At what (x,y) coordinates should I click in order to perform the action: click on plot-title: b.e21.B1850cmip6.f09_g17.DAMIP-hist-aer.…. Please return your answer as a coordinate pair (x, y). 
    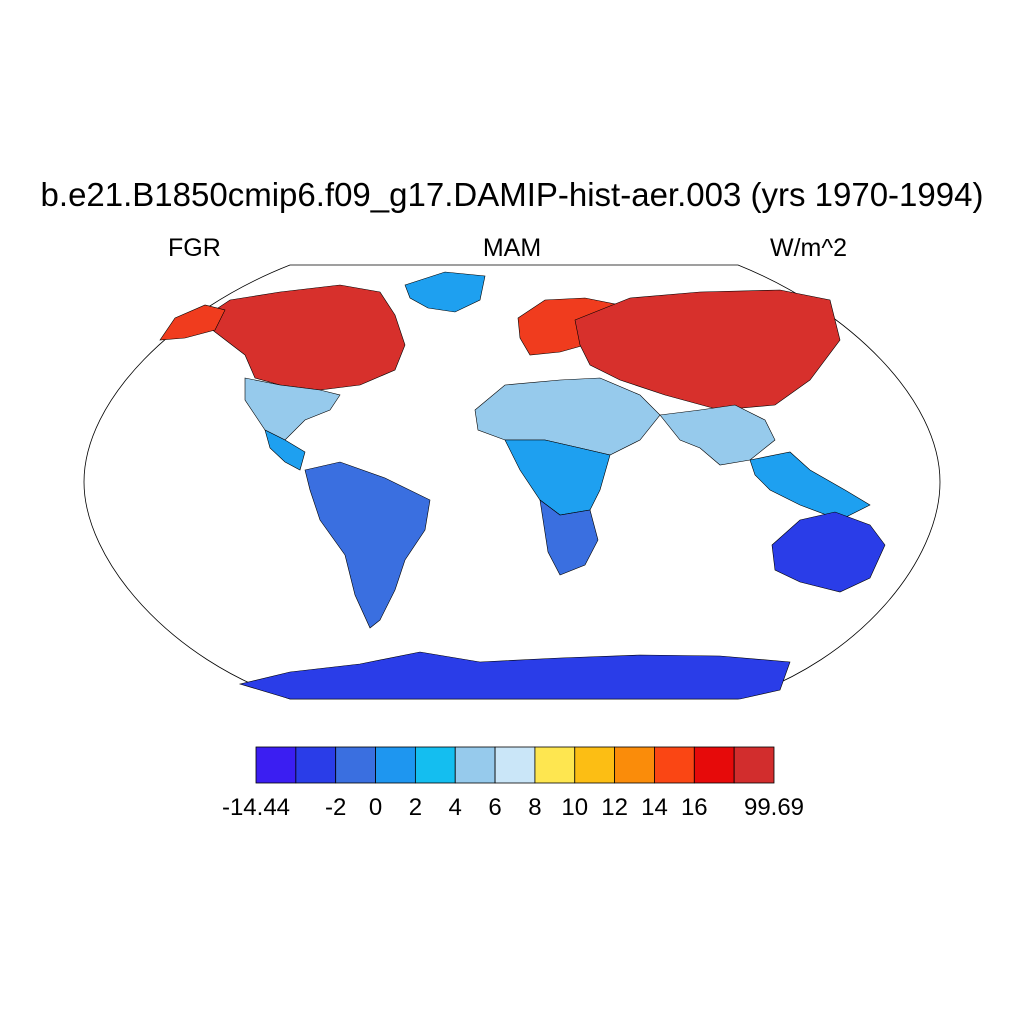
    Looking at the image, I should click on (512, 194).